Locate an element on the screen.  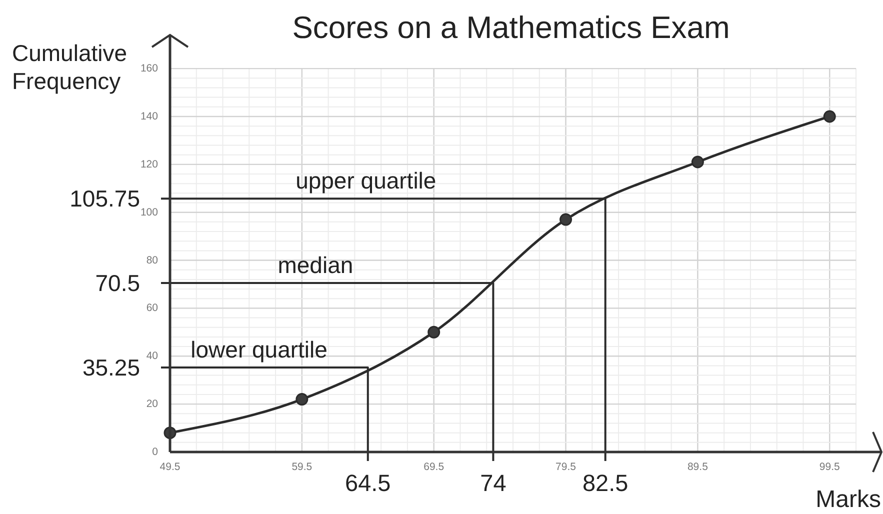
y-tick-label: 100 is located at coordinates (149, 212).